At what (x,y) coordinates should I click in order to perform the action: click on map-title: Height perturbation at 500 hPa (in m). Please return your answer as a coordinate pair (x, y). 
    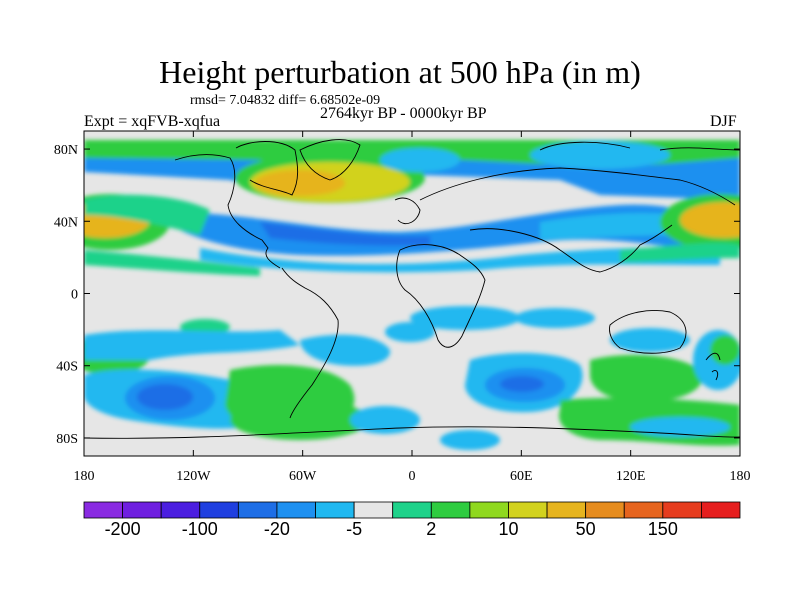
    Looking at the image, I should click on (400, 72).